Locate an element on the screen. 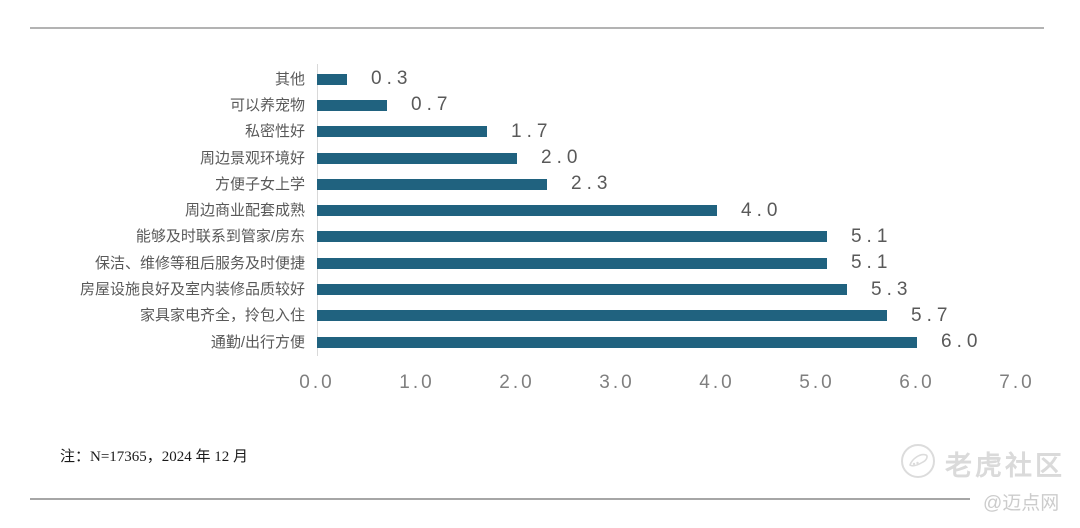 Image resolution: width=1080 pixels, height=528 pixels. bar-row: 能够及时联系到管家/房东 5.1 is located at coordinates (530, 237).